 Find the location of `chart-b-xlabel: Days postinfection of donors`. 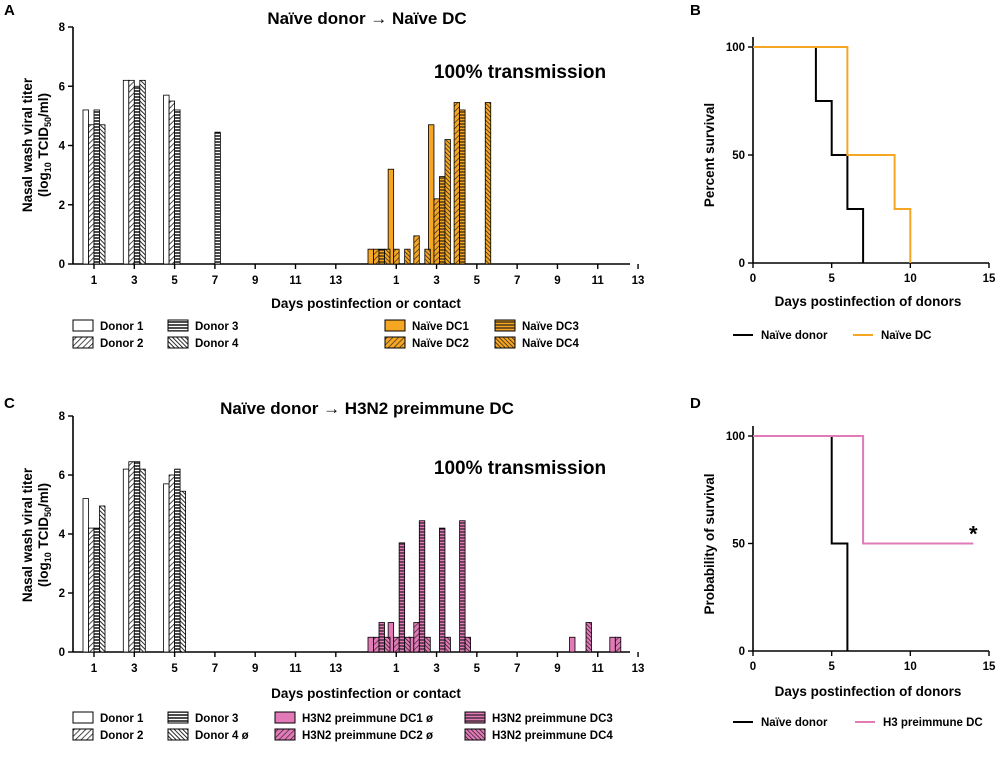

chart-b-xlabel: Days postinfection of donors is located at coordinates (868, 301).